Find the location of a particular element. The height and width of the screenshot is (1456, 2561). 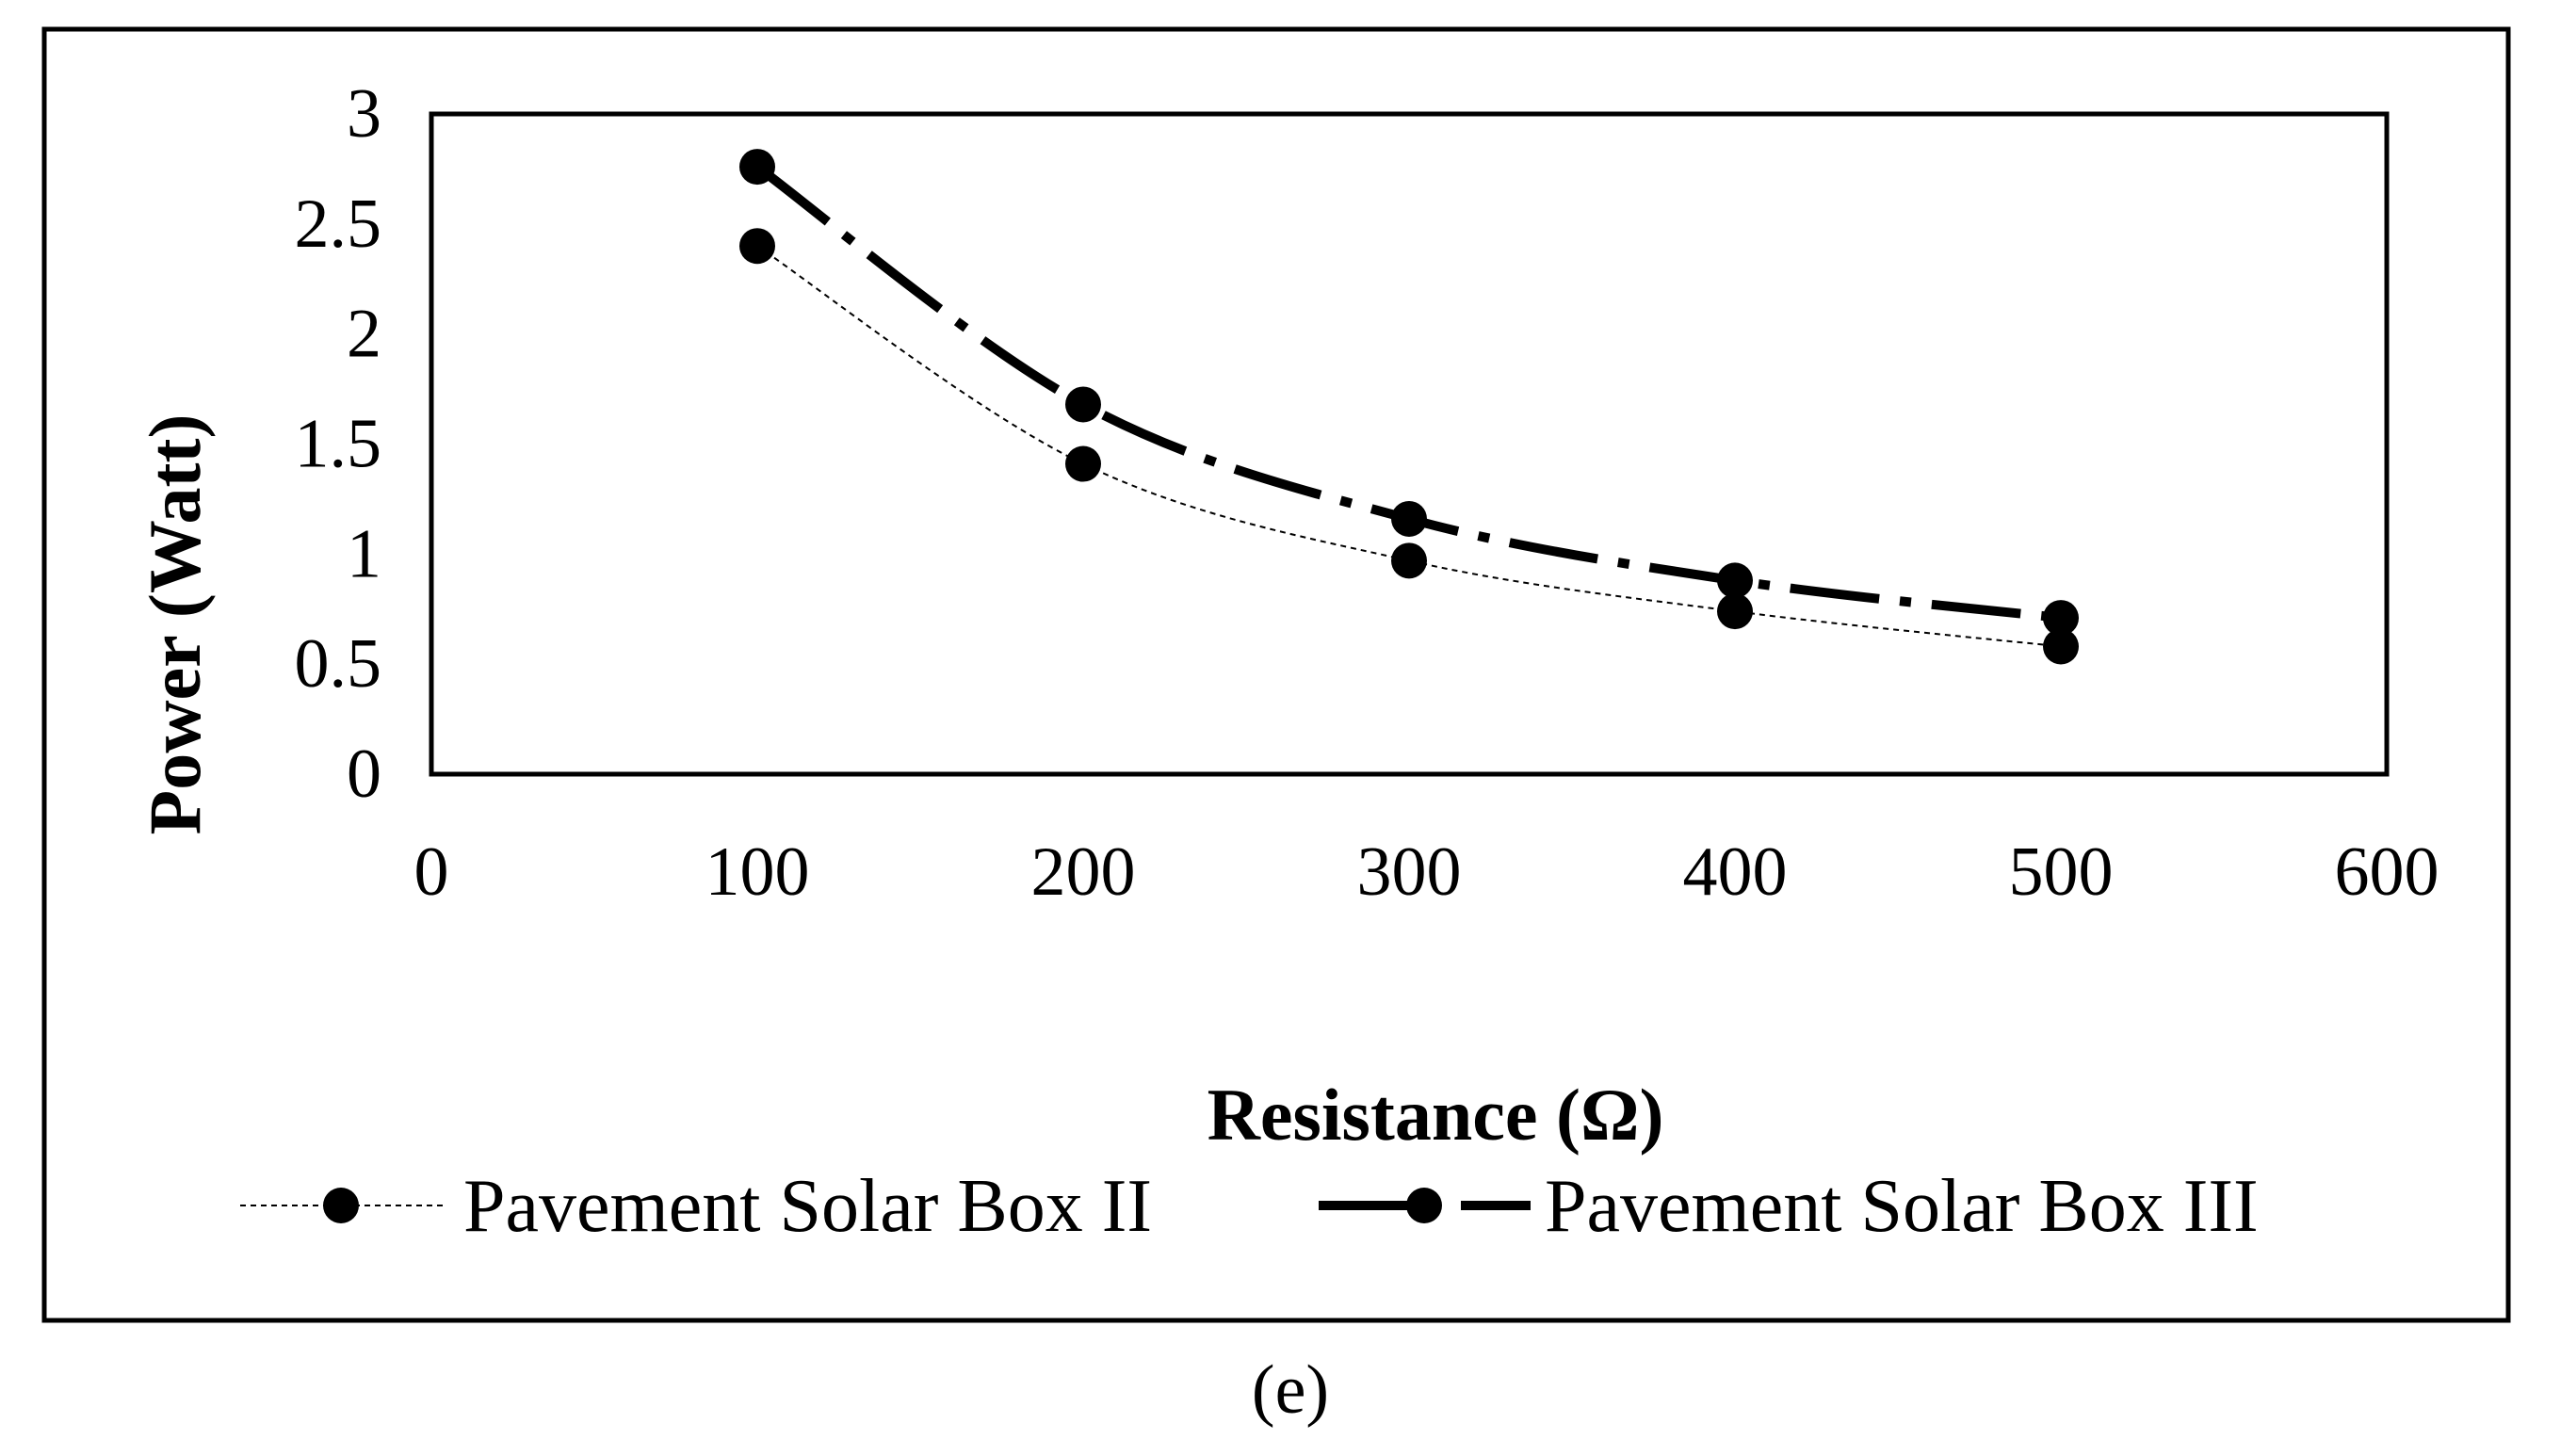

x-tick-label: 0 is located at coordinates (432, 872).